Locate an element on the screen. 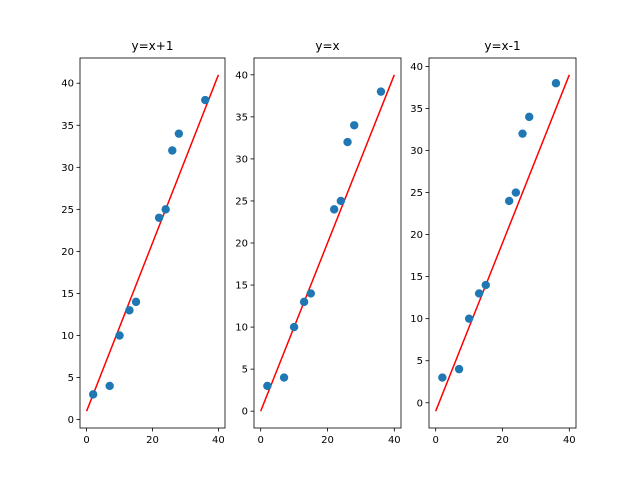  fit-line is located at coordinates (152, 243).